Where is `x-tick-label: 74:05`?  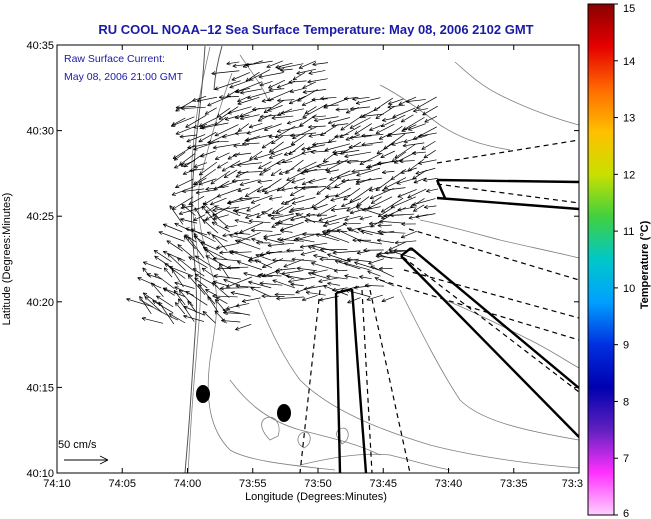
x-tick-label: 74:05 is located at coordinates (122, 484).